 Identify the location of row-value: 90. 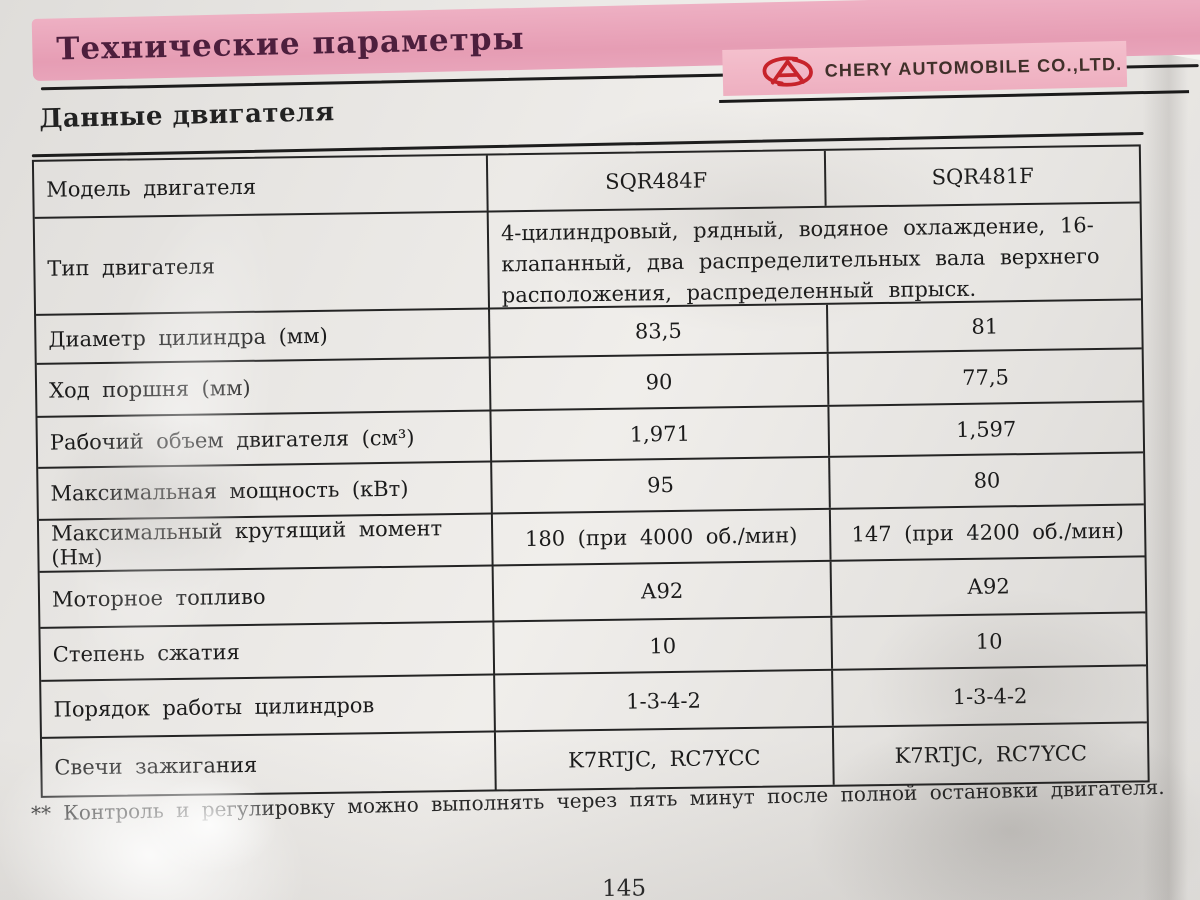
(658, 381).